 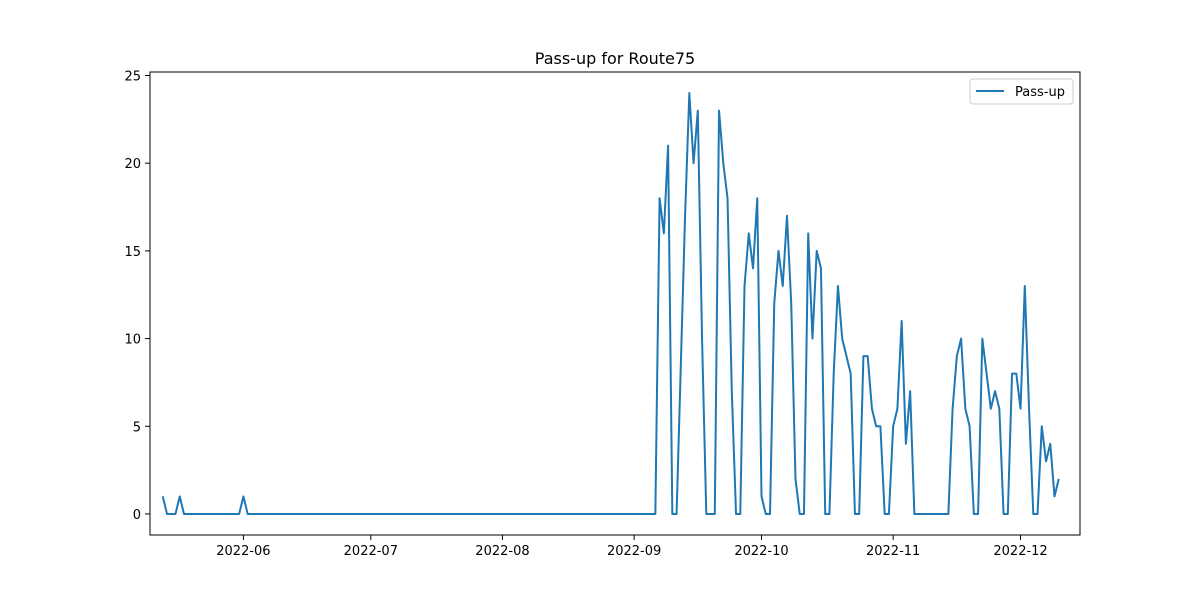 What do you see at coordinates (132, 252) in the screenshot?
I see `y-tick-label: 15` at bounding box center [132, 252].